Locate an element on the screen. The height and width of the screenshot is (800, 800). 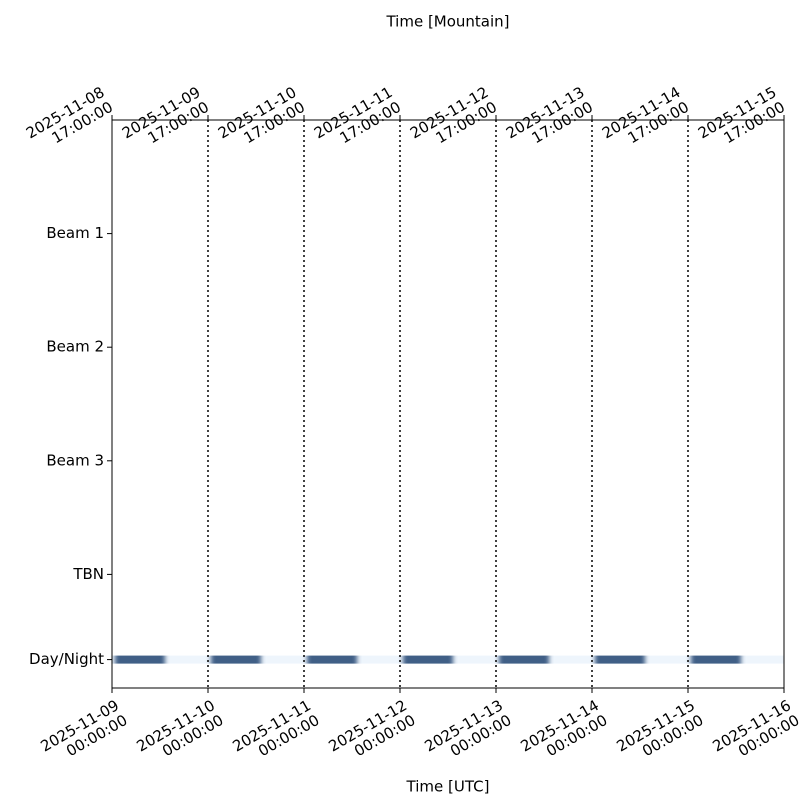
x-tick-label: 2025-11-1200:00:00 is located at coordinates (371, 733).